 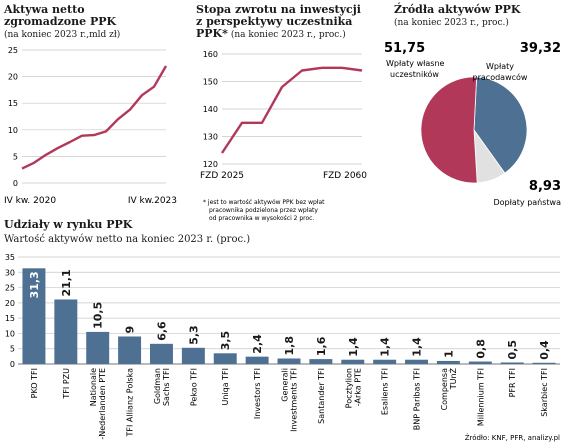 I want to click on net-assets-x-label-start: IV kw. 2020, so click(x=30, y=201).